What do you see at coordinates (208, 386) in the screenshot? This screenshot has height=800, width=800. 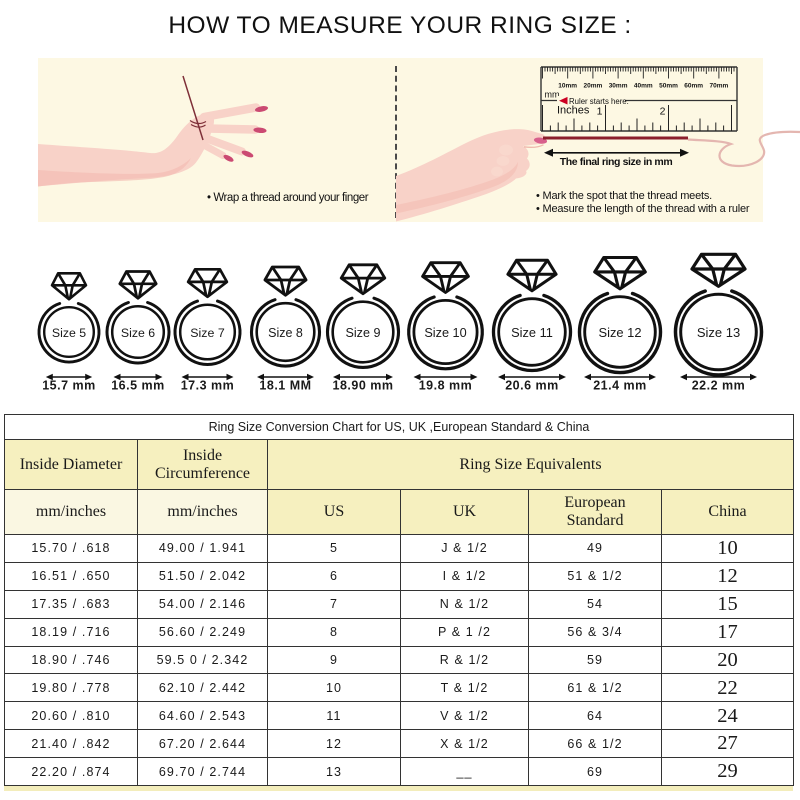 I see `svg-text: 17.3 mm` at bounding box center [208, 386].